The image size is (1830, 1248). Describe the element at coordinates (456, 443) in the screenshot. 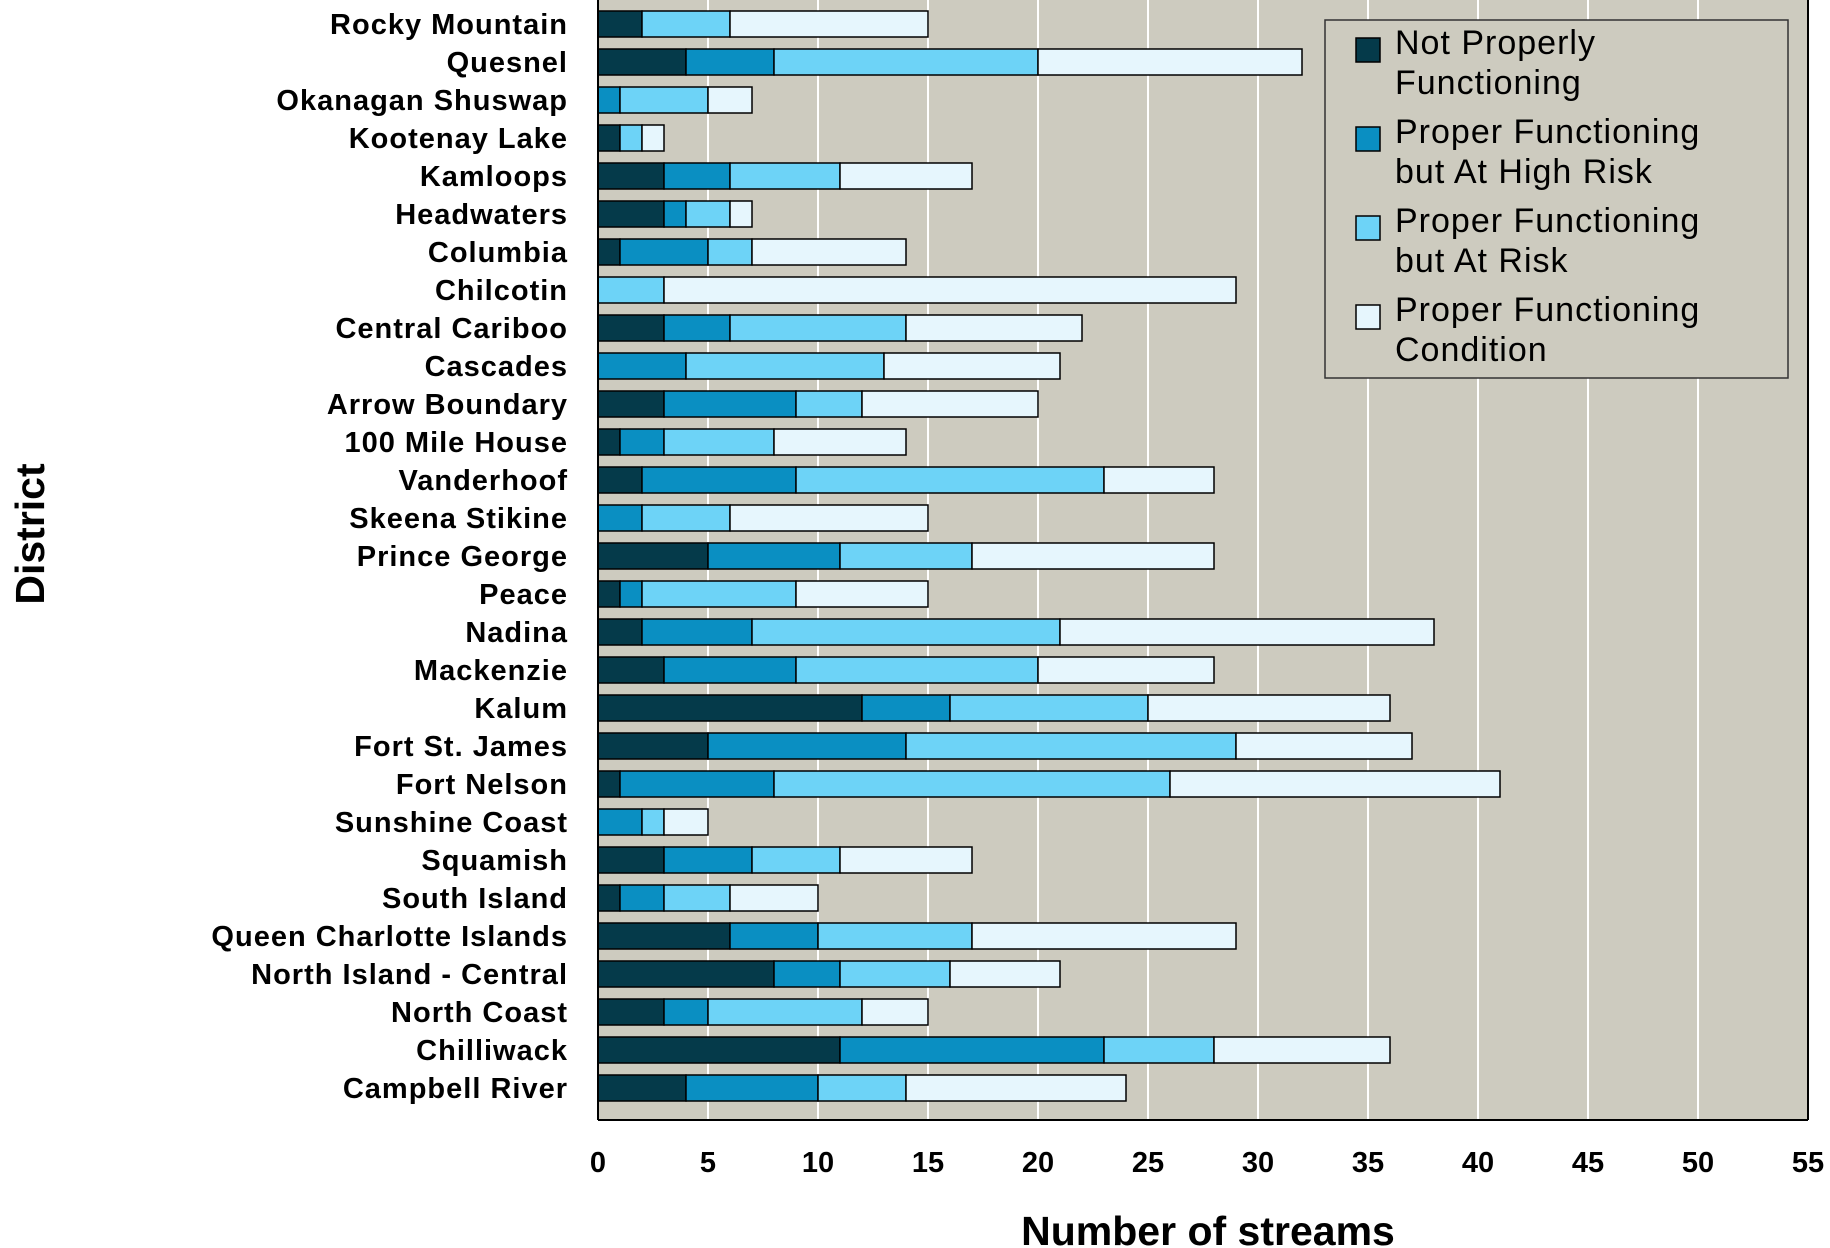

I see `category-label: 100 Mile House` at that location.